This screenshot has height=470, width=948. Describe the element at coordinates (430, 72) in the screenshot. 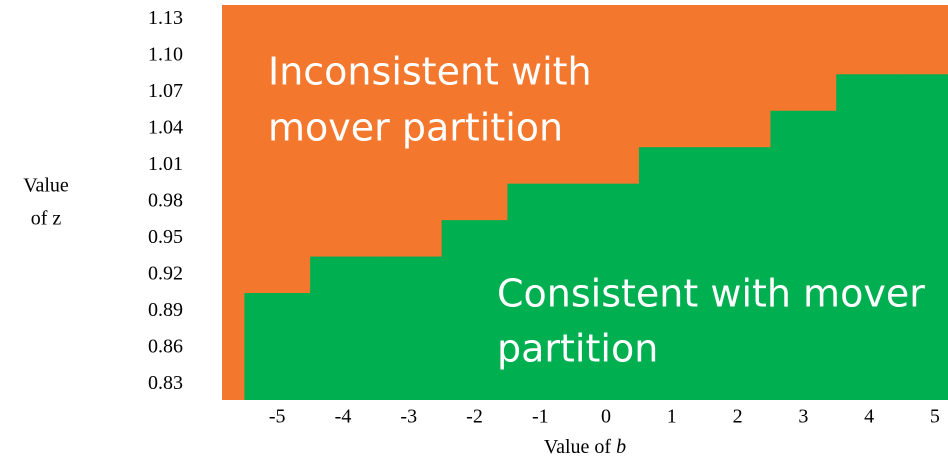

I see `region-label: Inconsistent with` at that location.